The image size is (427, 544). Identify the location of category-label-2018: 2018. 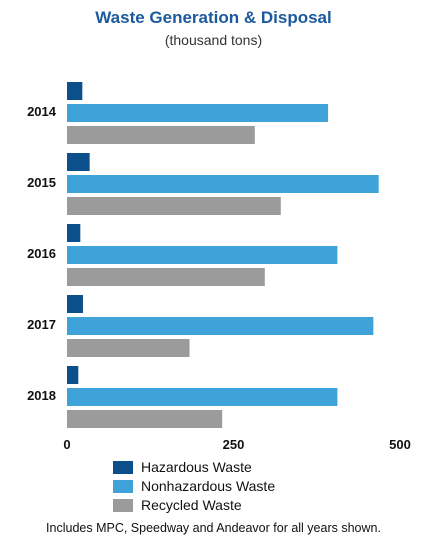
(41, 395).